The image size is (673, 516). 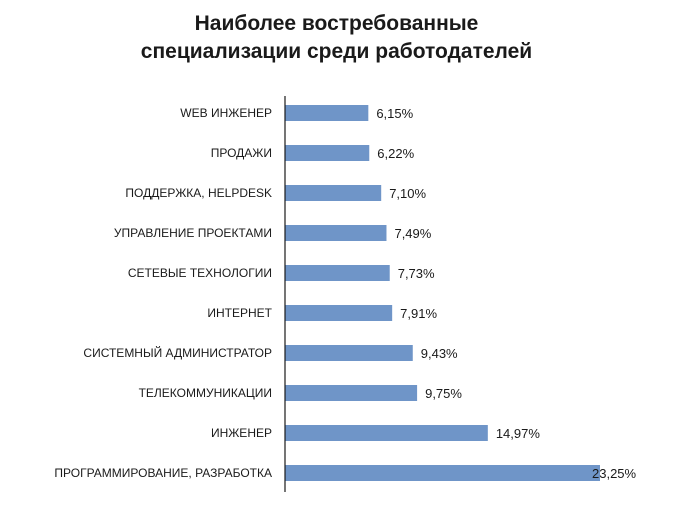 I want to click on value-label: 14,97%, so click(x=518, y=433).